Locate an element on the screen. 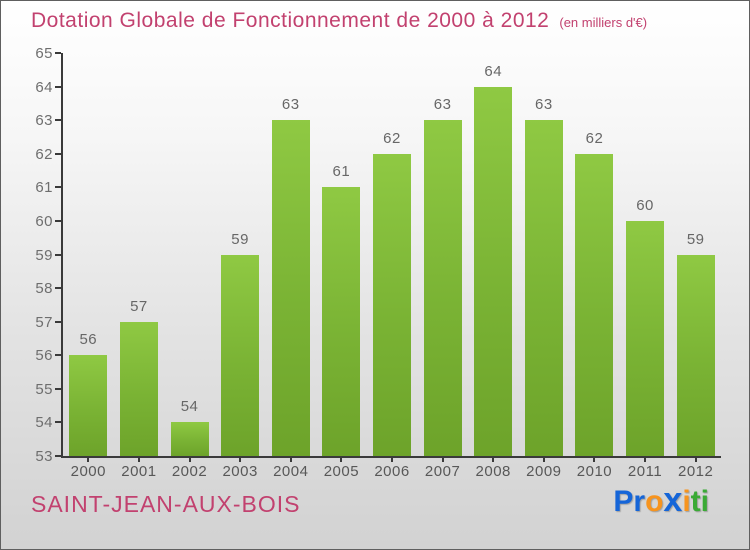 The width and height of the screenshot is (750, 550). y-axis-tick-label: 61 is located at coordinates (44, 188).